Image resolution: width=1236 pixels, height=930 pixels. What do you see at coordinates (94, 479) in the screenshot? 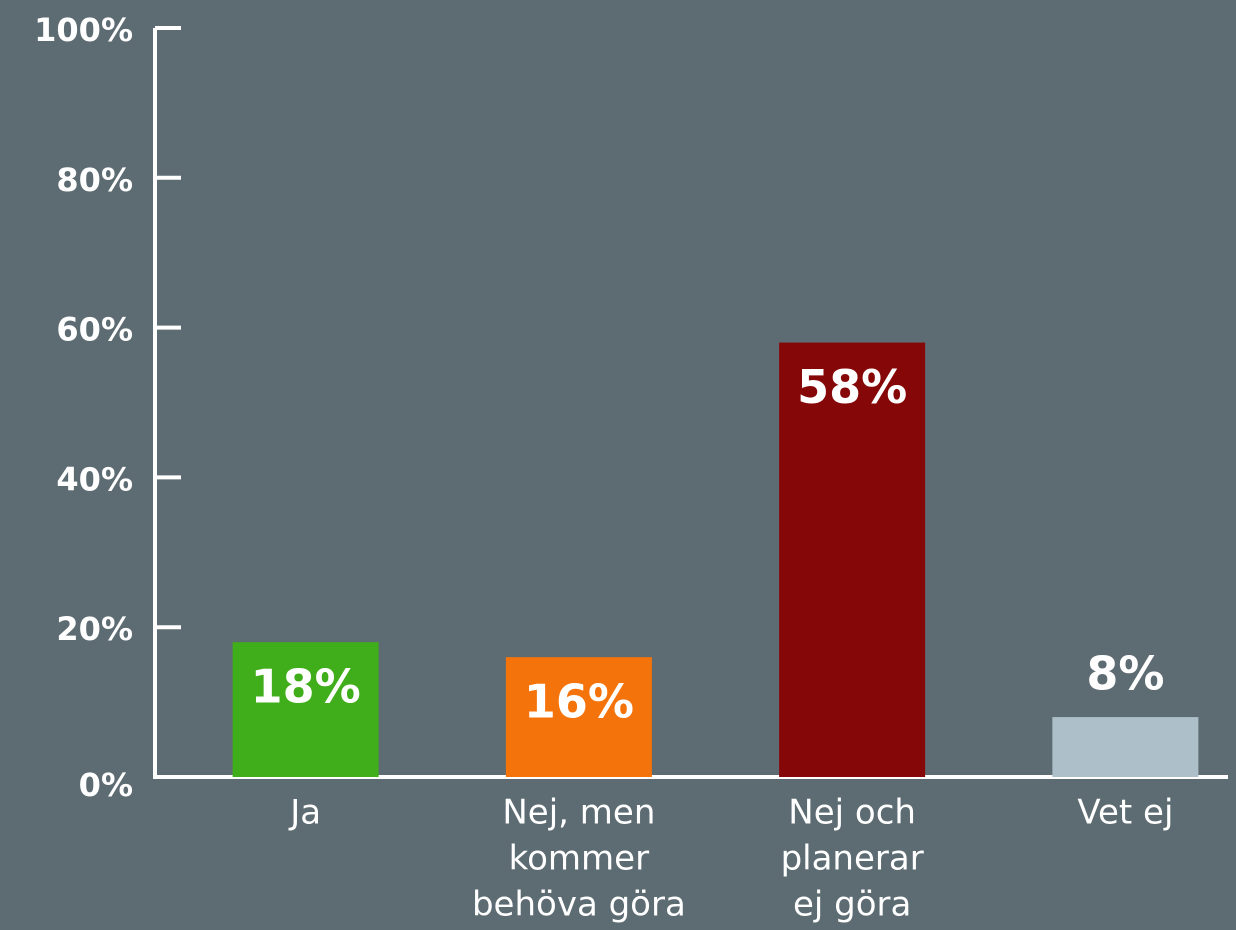
I see `y-tick-label: 40%` at bounding box center [94, 479].